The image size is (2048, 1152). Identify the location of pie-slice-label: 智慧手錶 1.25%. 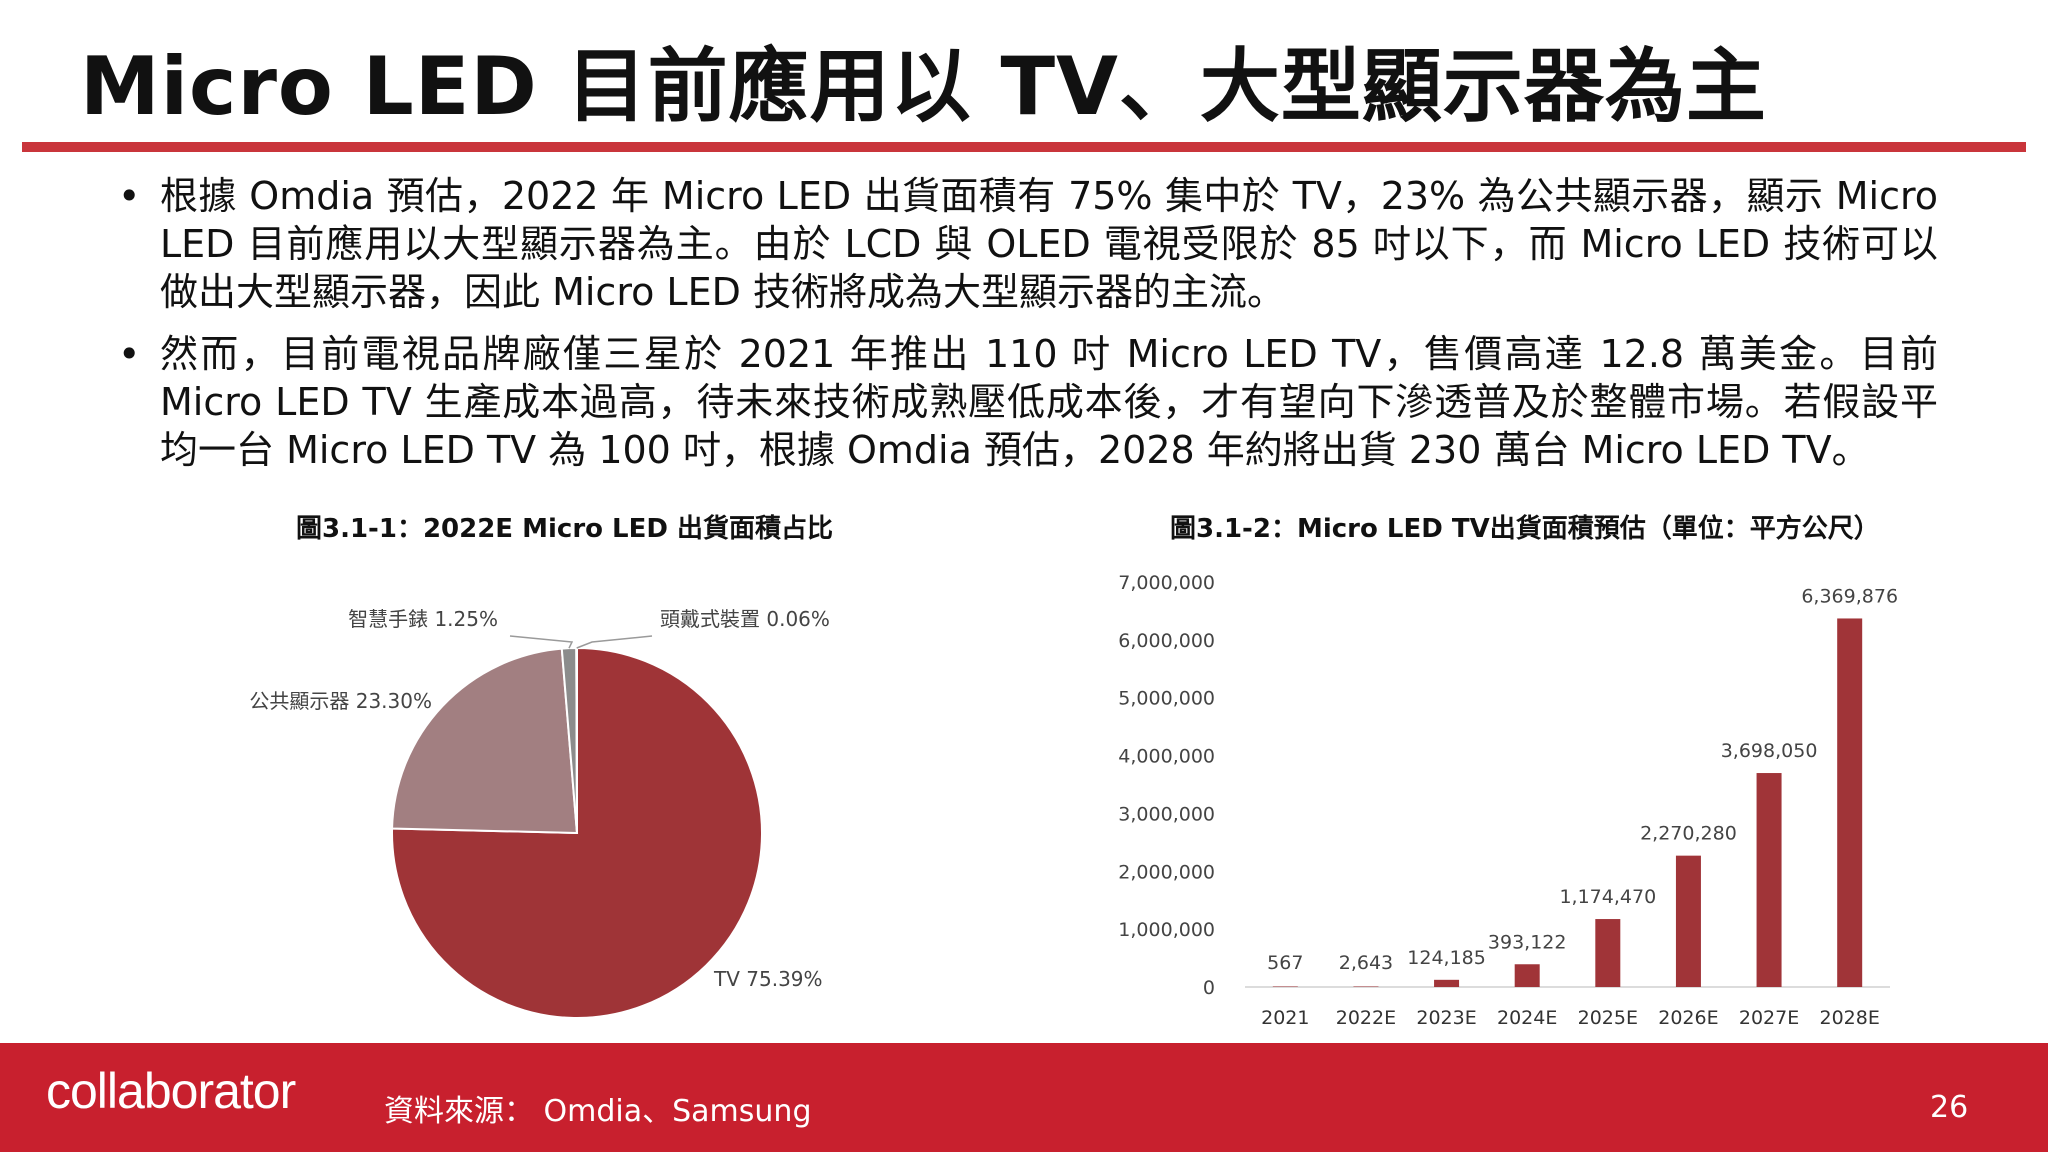
(423, 619).